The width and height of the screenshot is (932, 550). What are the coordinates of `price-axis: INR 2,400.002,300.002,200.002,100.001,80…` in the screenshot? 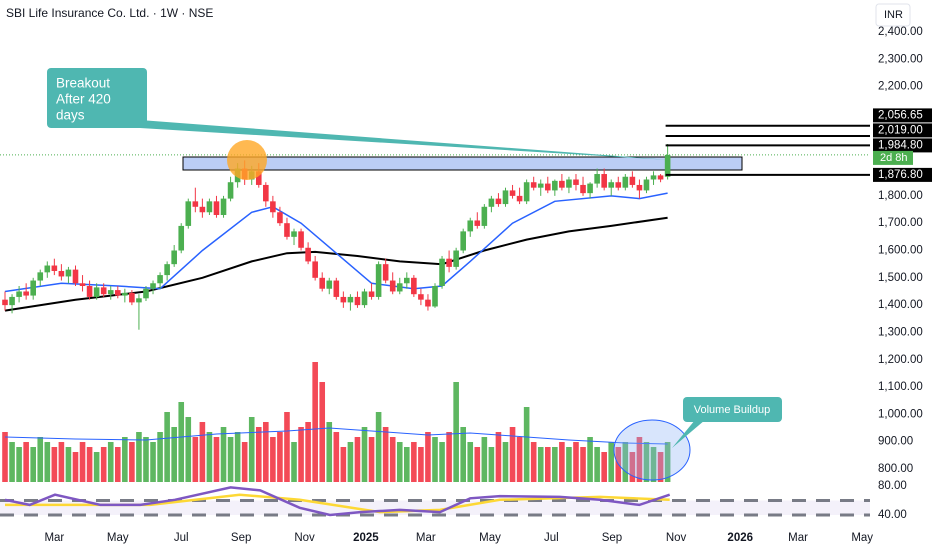 It's located at (901, 275).